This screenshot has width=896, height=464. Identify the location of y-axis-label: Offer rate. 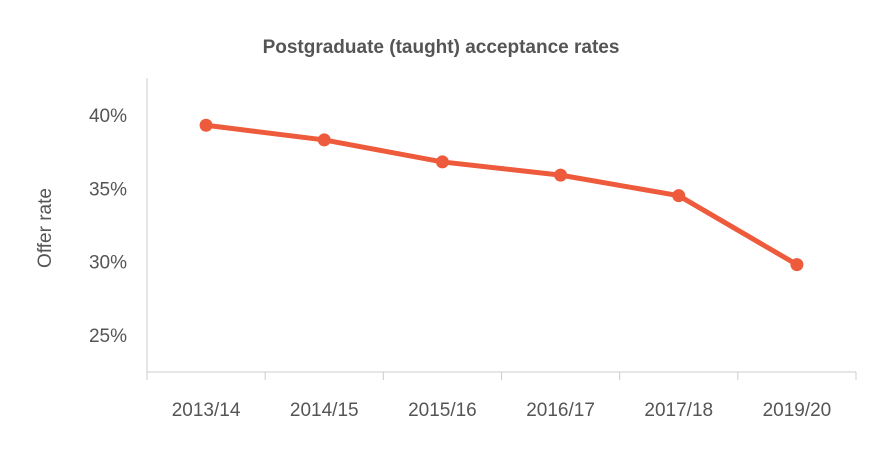
(45, 228).